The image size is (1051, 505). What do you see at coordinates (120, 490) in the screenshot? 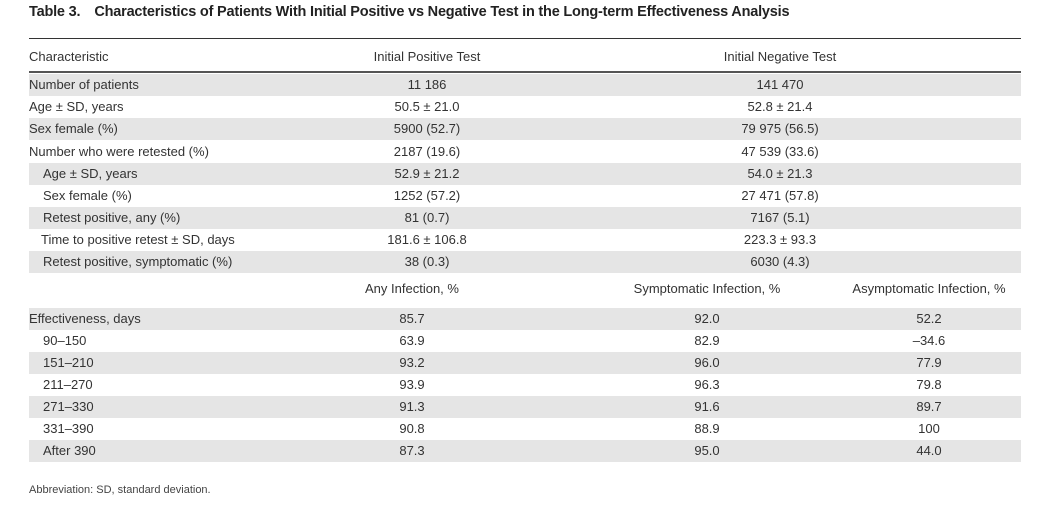
I see `footnote: Abbreviation: SD, standard deviation.` at bounding box center [120, 490].